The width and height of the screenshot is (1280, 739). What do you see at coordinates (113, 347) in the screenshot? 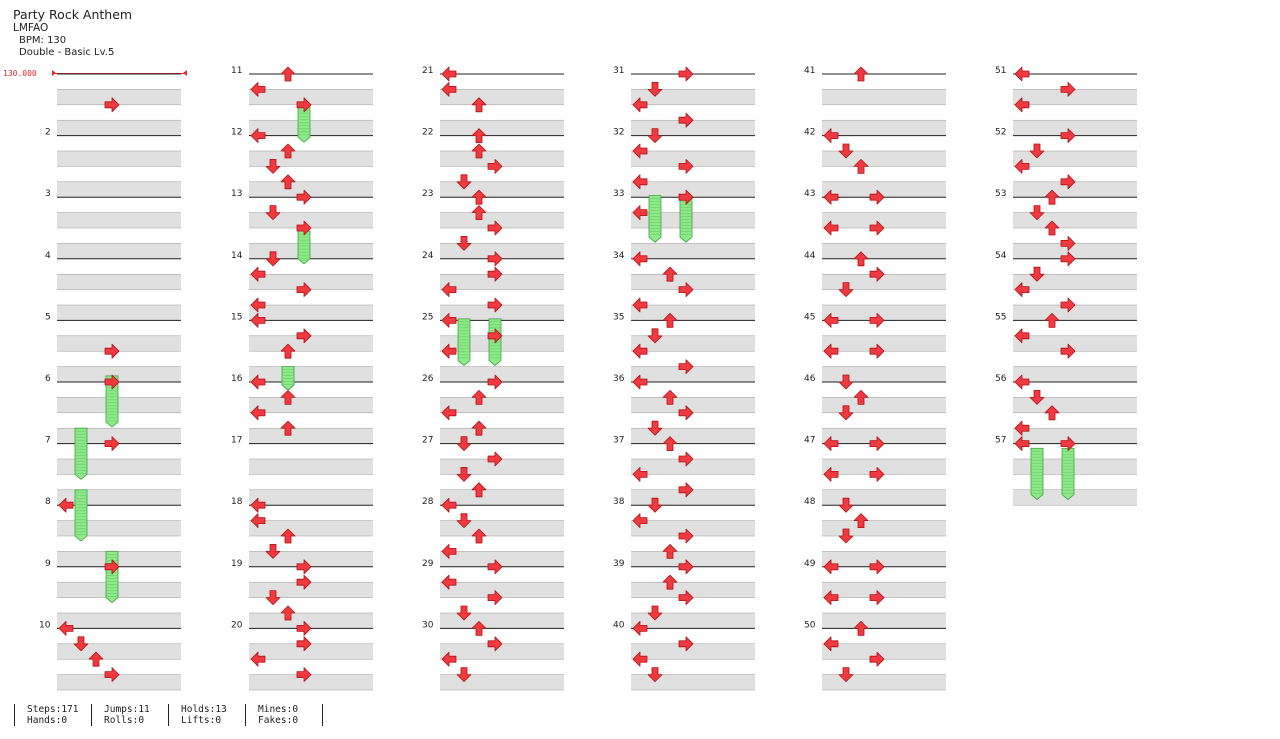
I see `measure: 5` at bounding box center [113, 347].